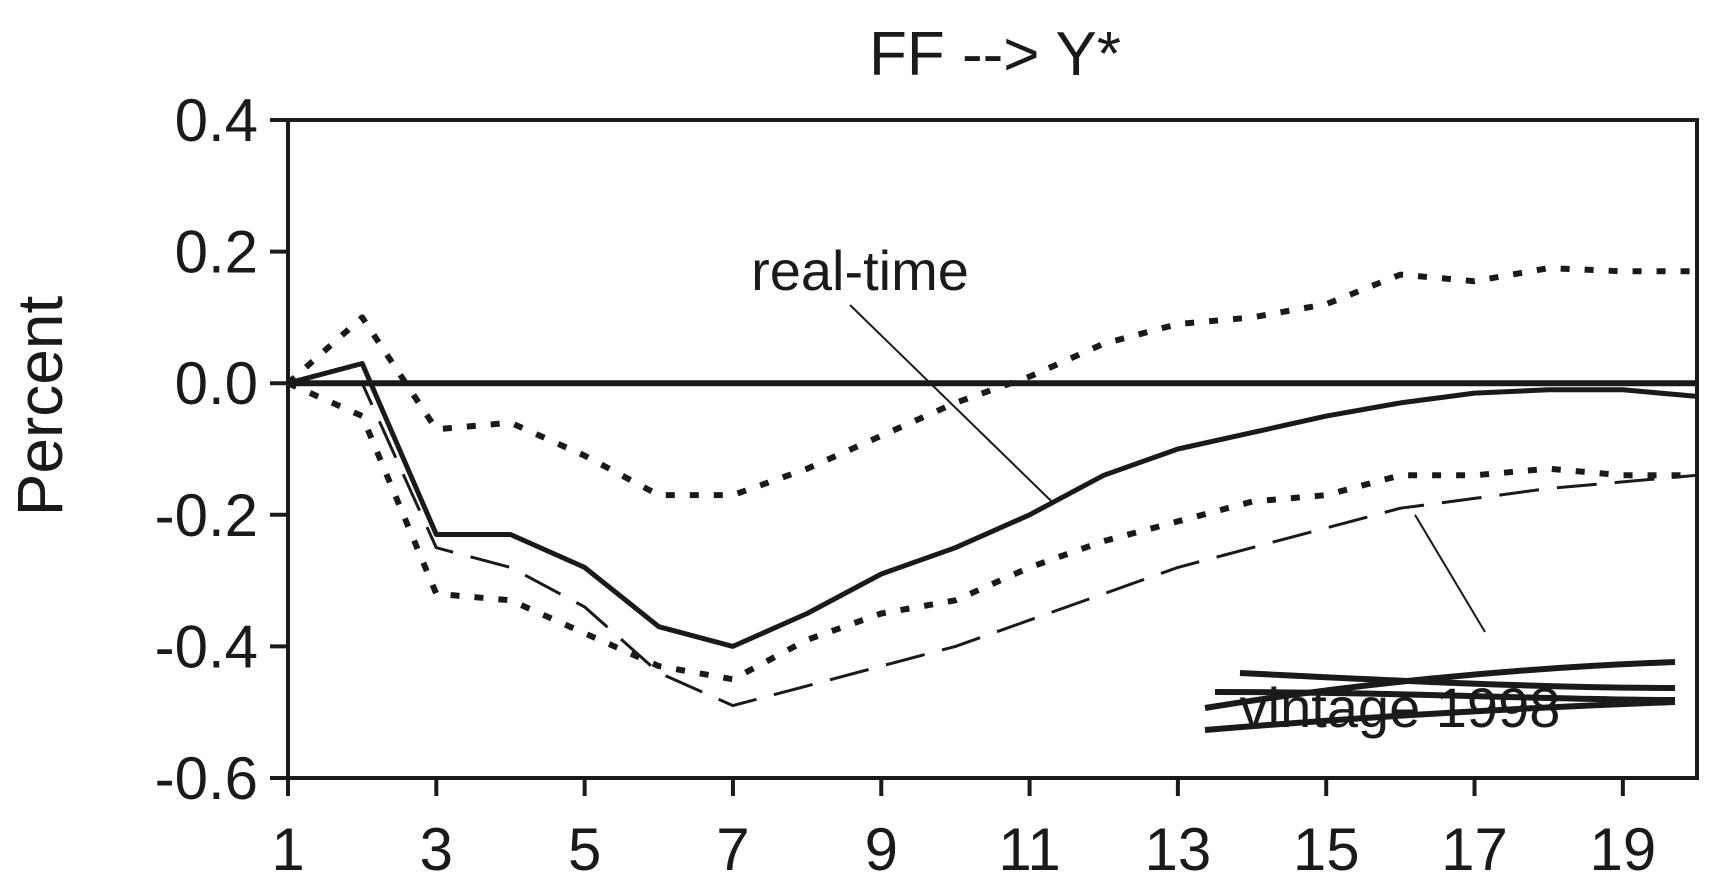 The width and height of the screenshot is (1717, 896). Describe the element at coordinates (1178, 849) in the screenshot. I see `x-tick-label: 13` at that location.